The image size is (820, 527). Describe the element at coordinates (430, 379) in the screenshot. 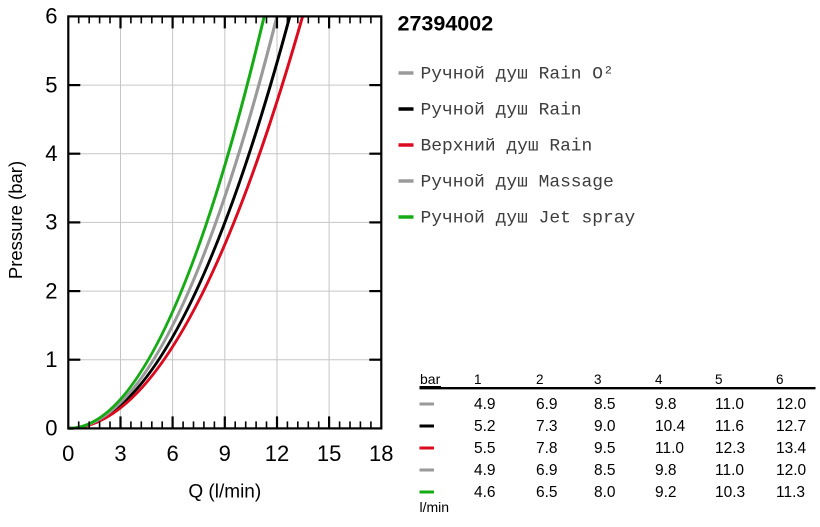

I see `svg-text: bar` at that location.